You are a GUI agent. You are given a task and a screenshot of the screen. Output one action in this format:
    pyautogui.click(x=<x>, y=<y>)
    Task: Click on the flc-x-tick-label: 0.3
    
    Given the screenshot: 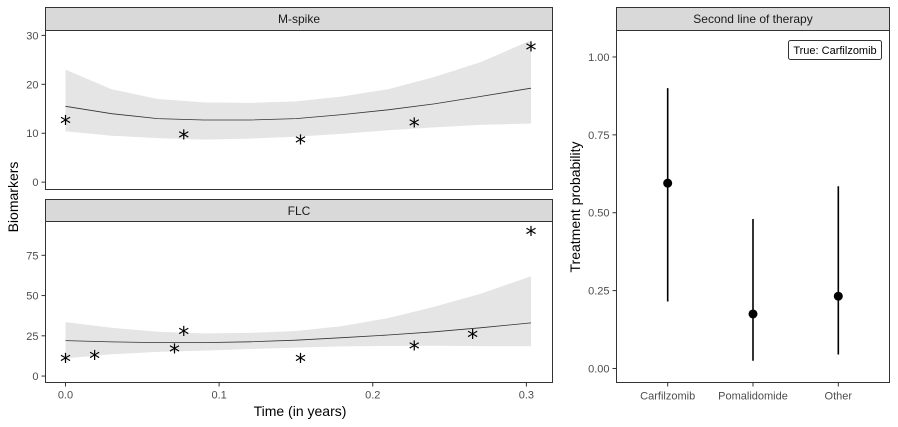 What is the action you would take?
    pyautogui.click(x=526, y=396)
    